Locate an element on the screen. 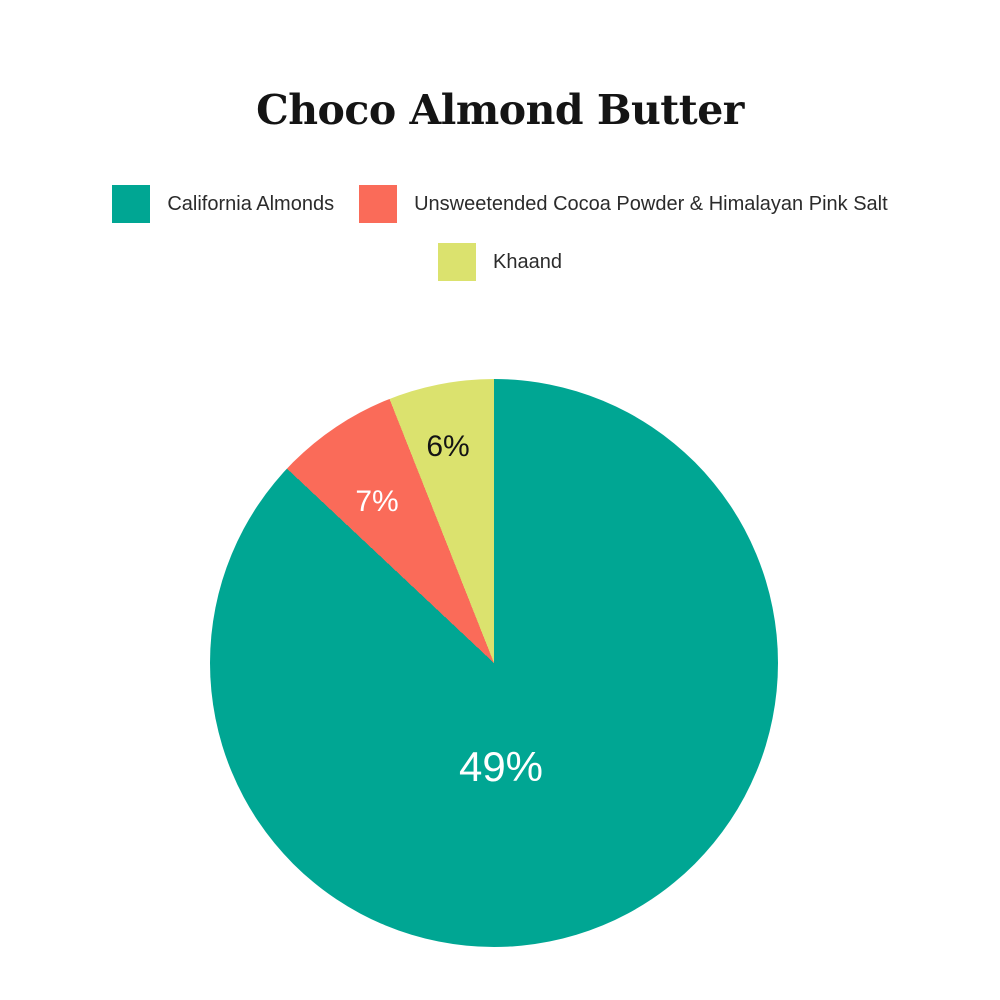  pie-slice-label-california-almonds: 49% is located at coordinates (501, 766).